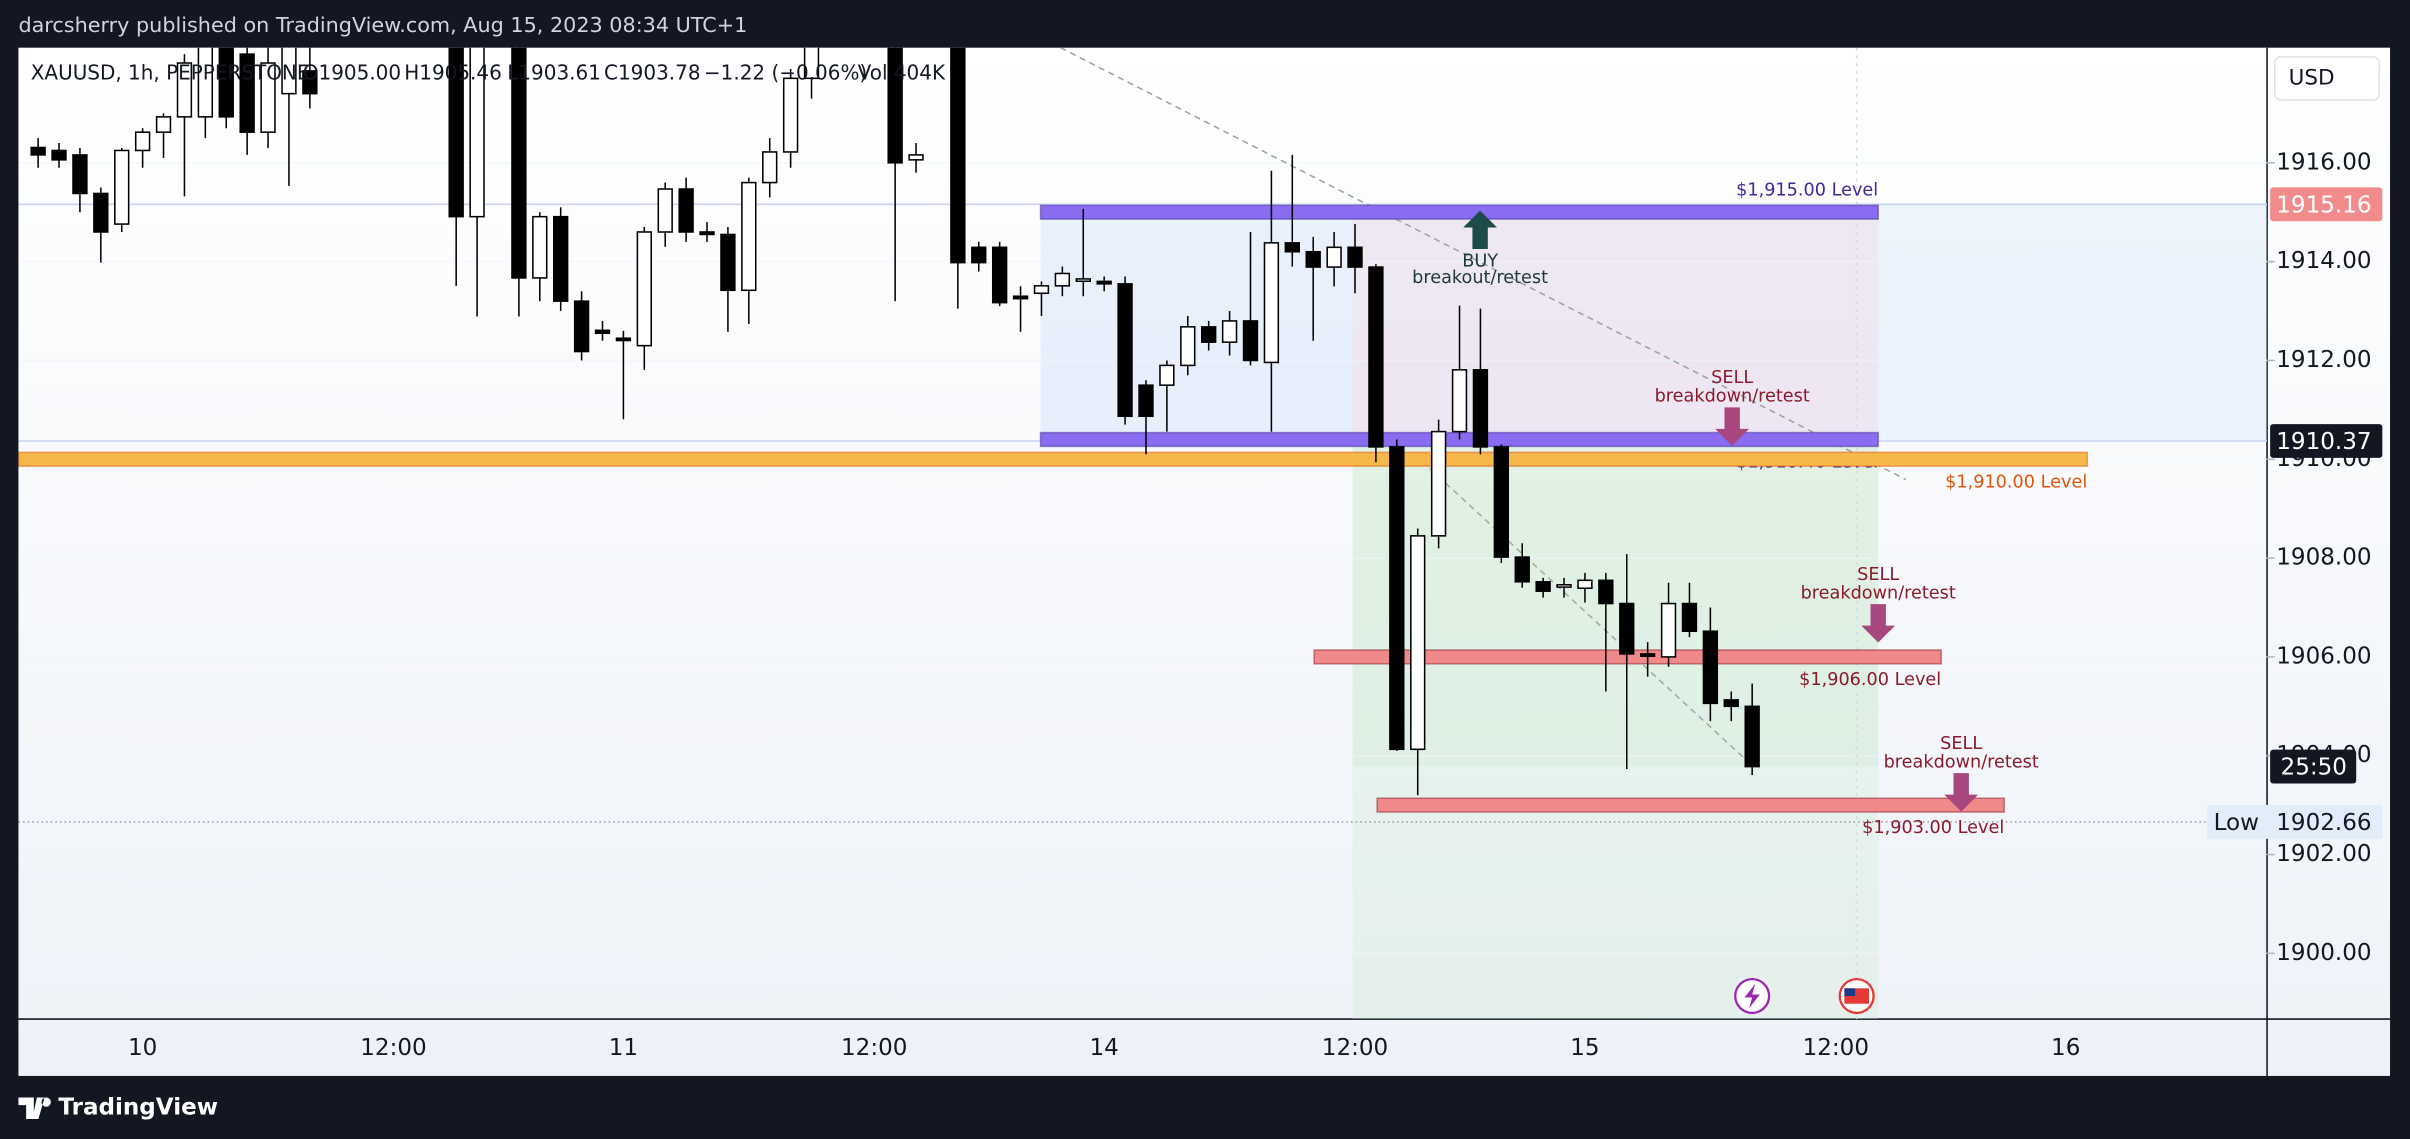  I want to click on legend-close: C1903.78, so click(652, 72).